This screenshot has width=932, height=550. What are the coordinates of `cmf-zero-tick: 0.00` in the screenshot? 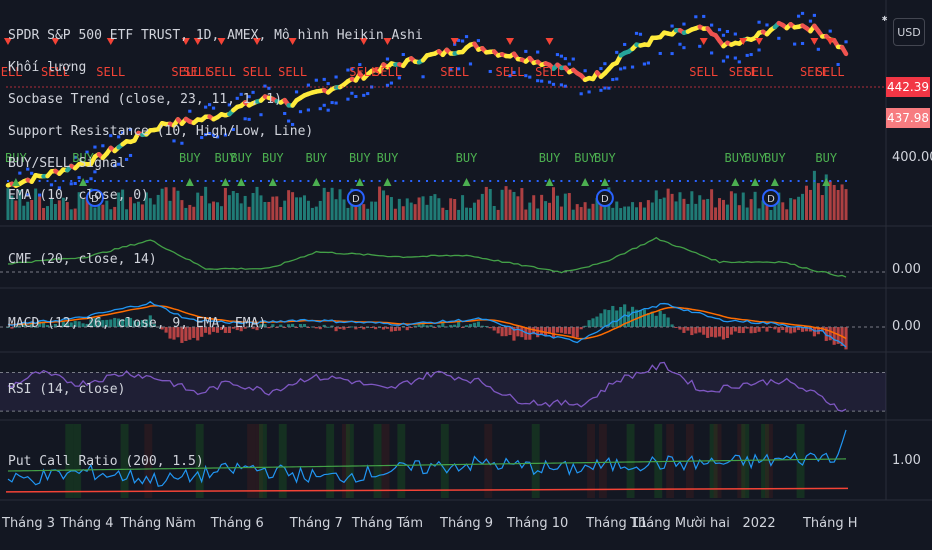 It's located at (906, 269).